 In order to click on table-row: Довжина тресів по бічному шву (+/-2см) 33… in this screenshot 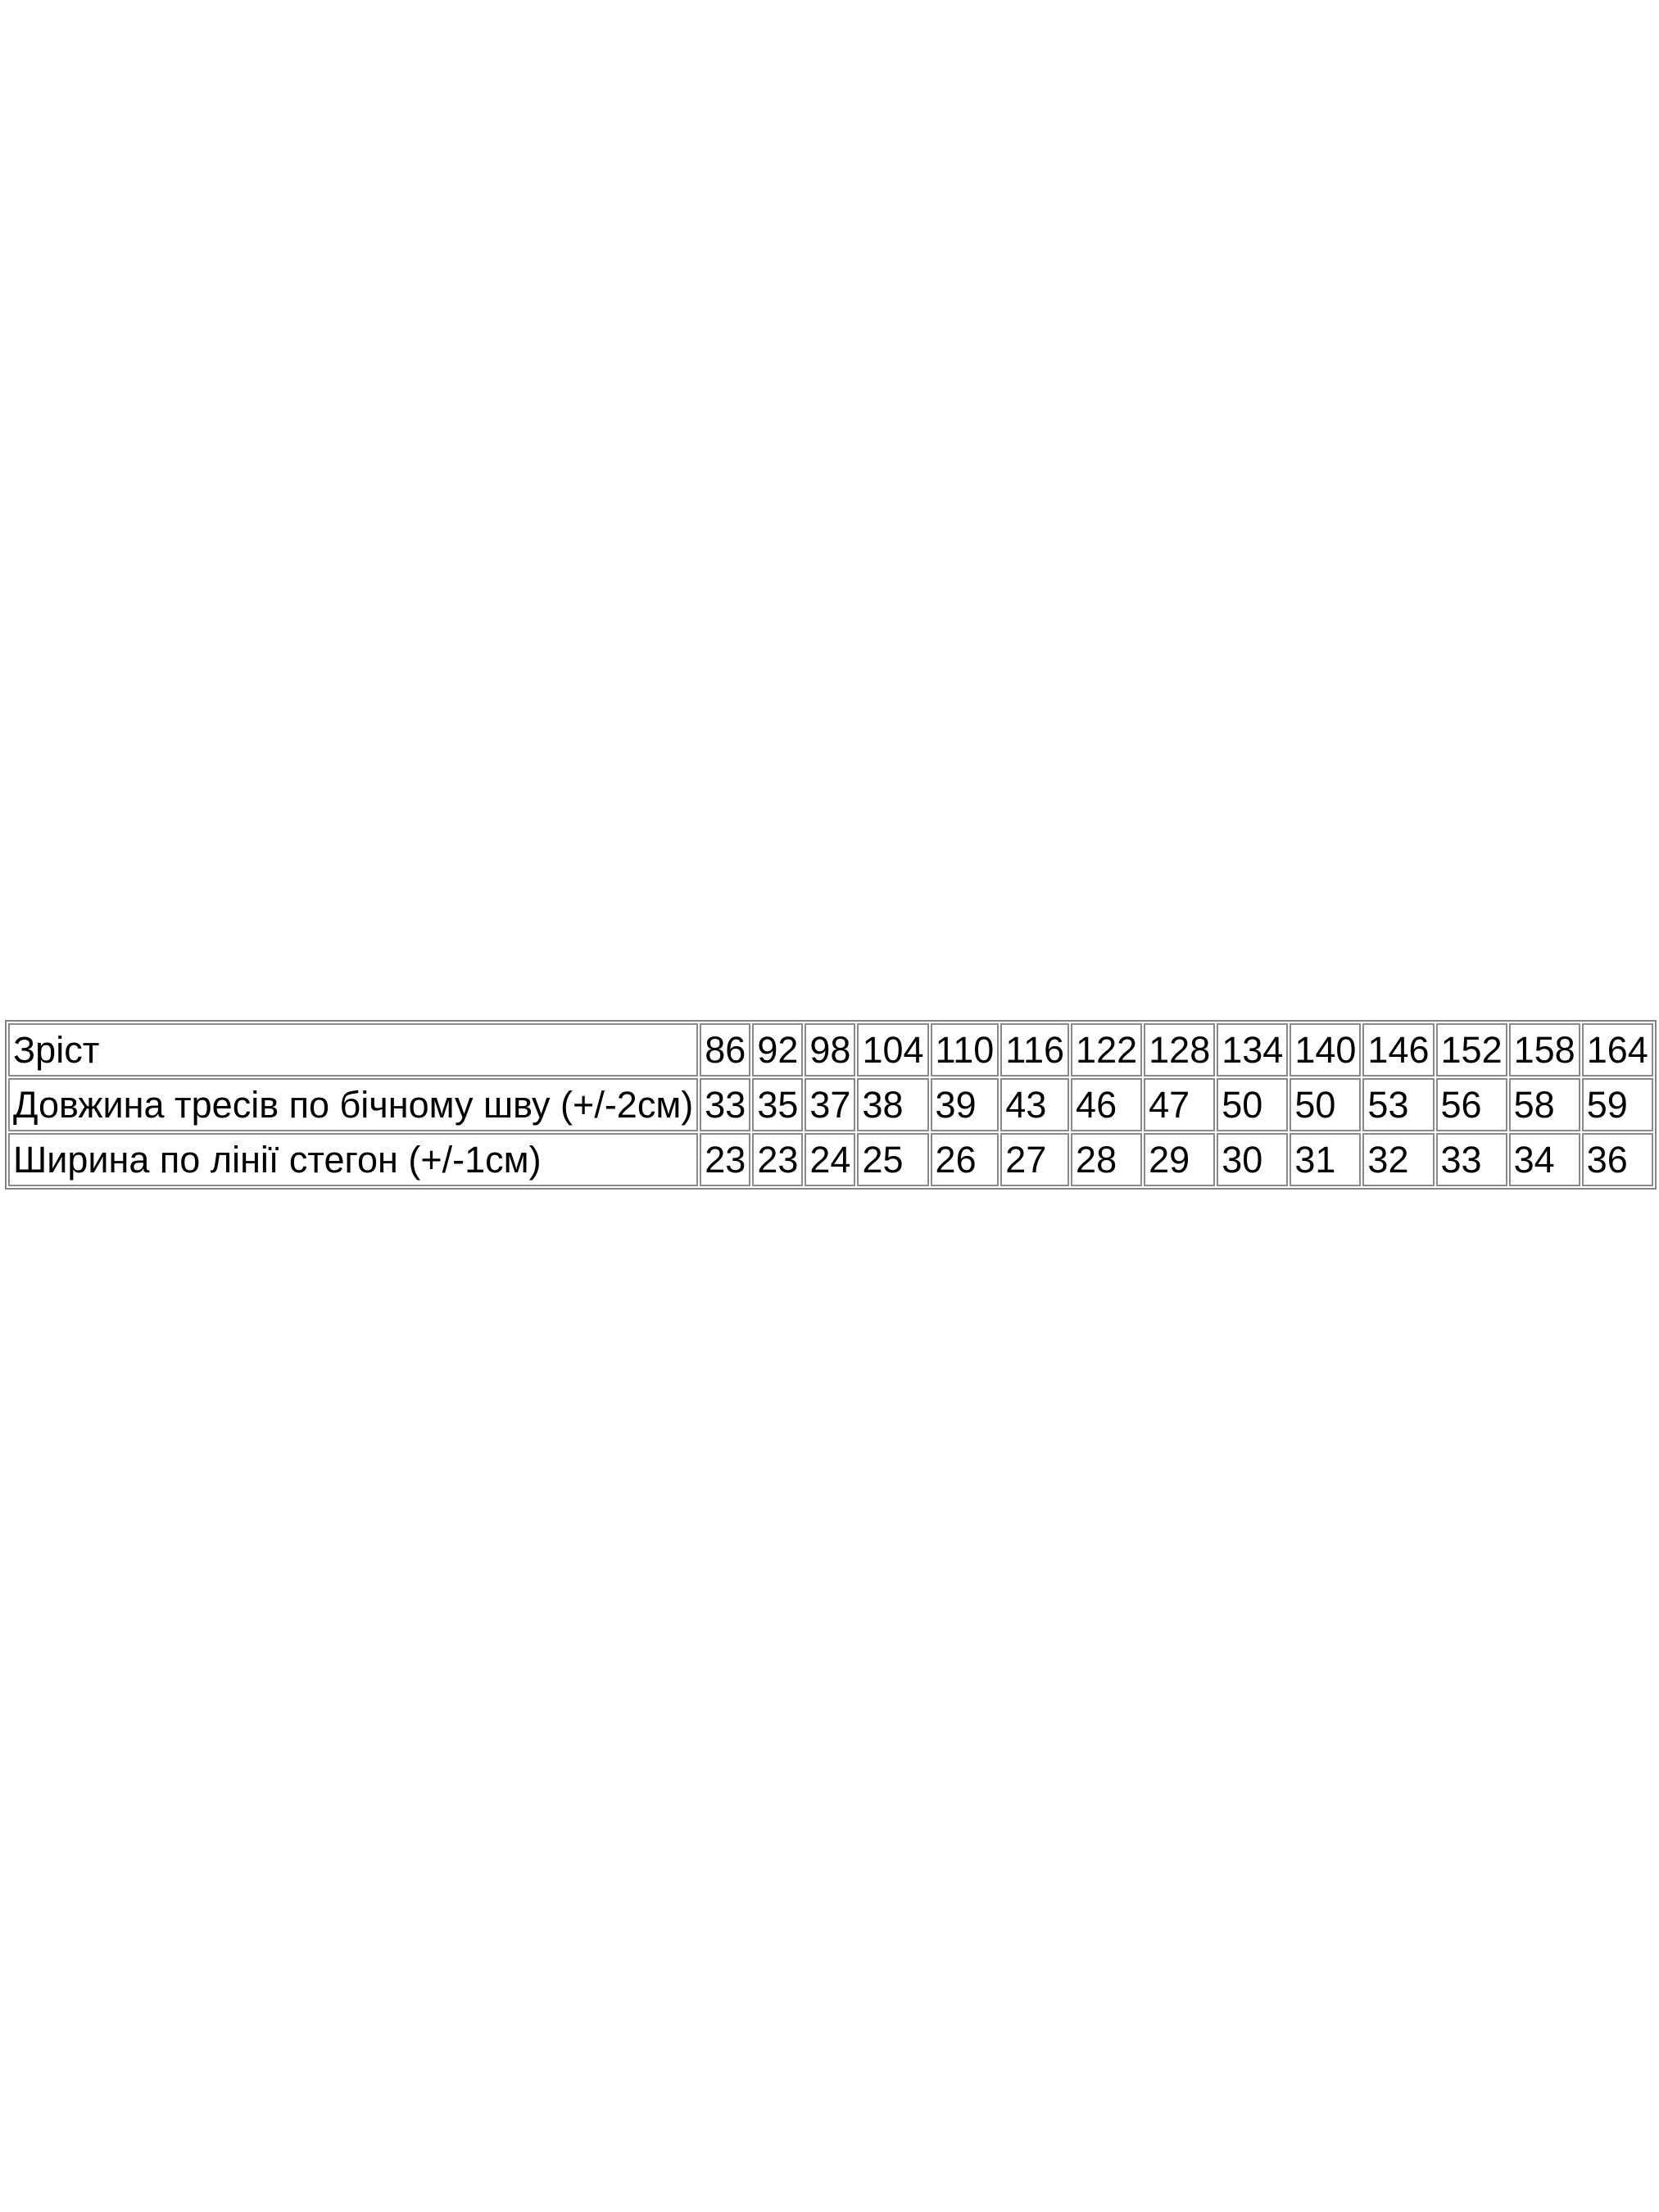, I will do `click(830, 1104)`.